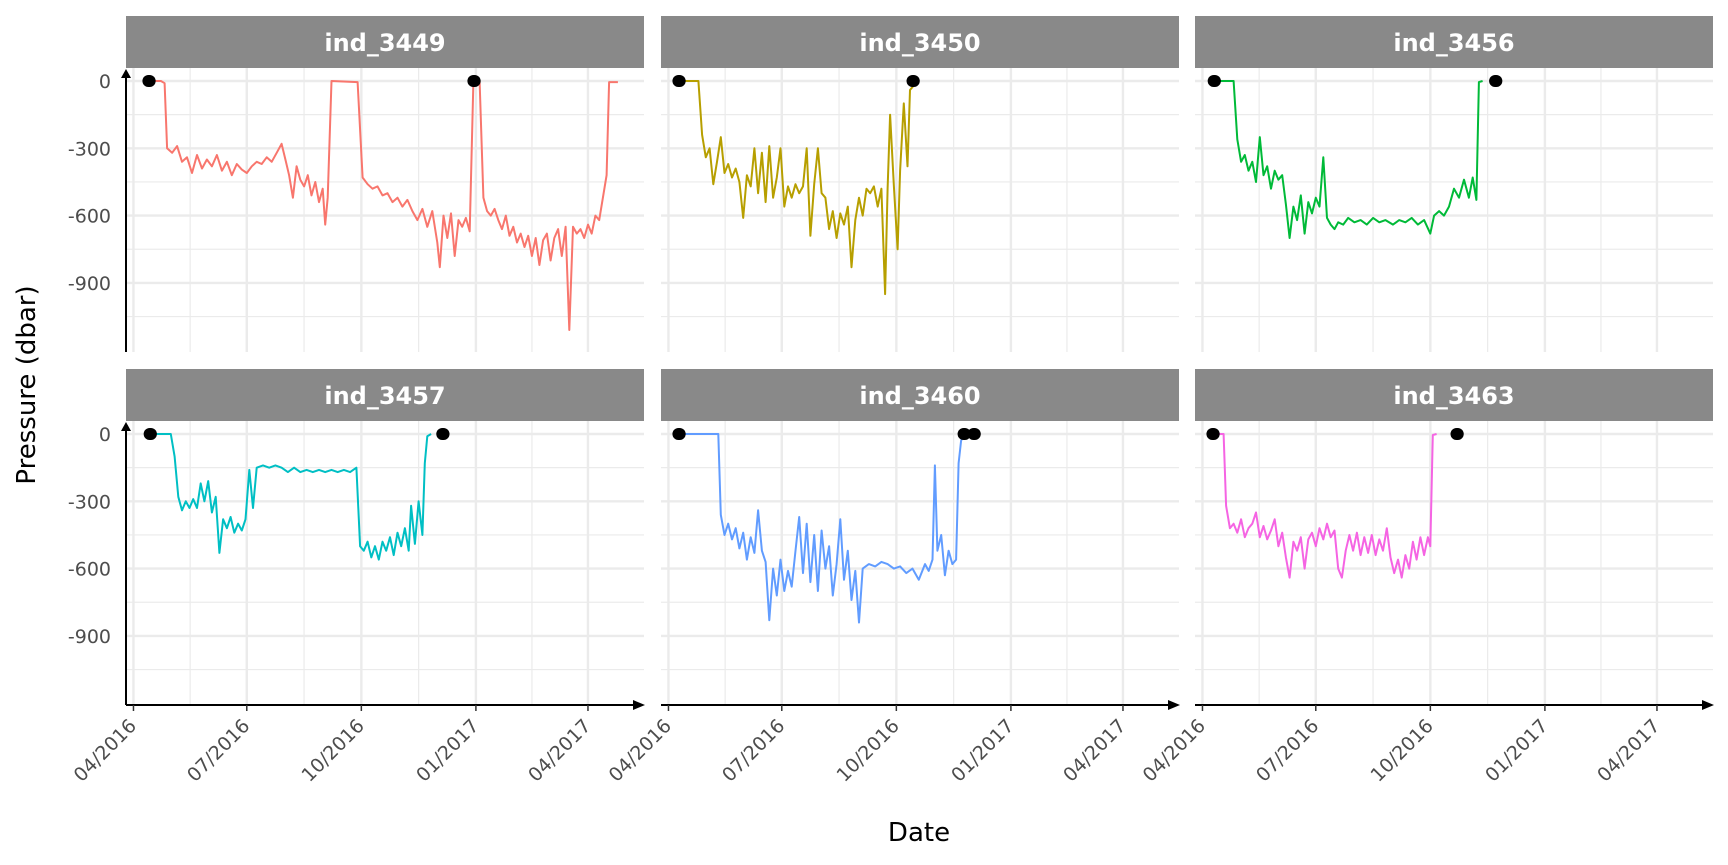 This screenshot has height=865, width=1728. I want to click on facet-strip-label: ind_3450, so click(919, 43).